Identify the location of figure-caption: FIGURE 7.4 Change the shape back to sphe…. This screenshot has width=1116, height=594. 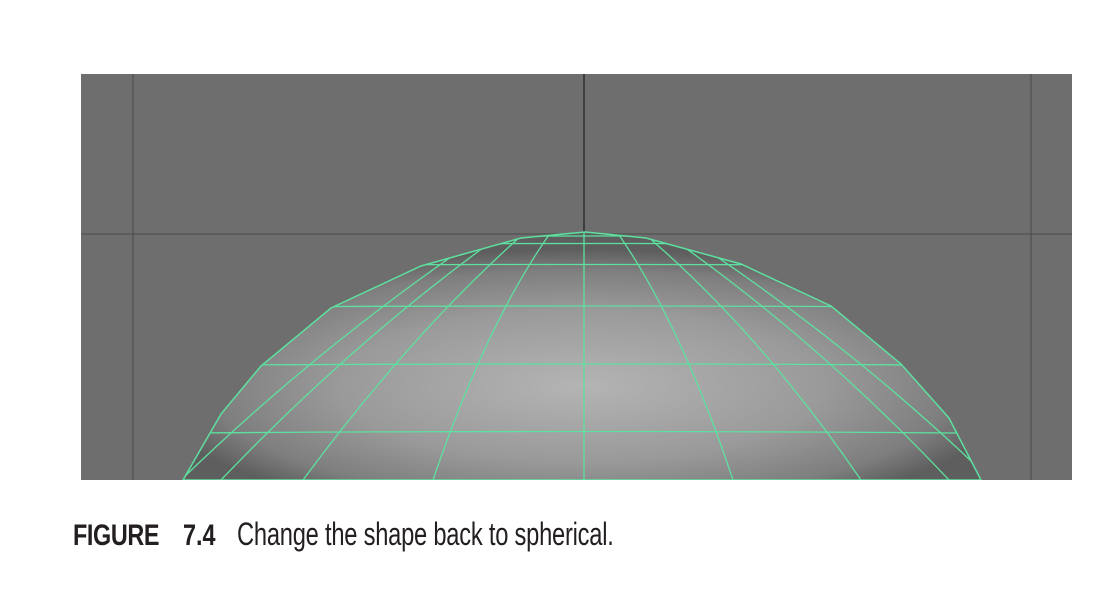
(409, 536).